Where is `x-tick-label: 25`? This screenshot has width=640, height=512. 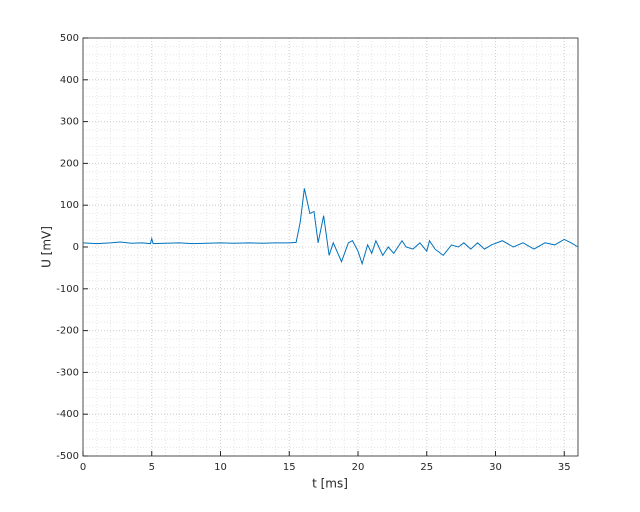
x-tick-label: 25 is located at coordinates (426, 467).